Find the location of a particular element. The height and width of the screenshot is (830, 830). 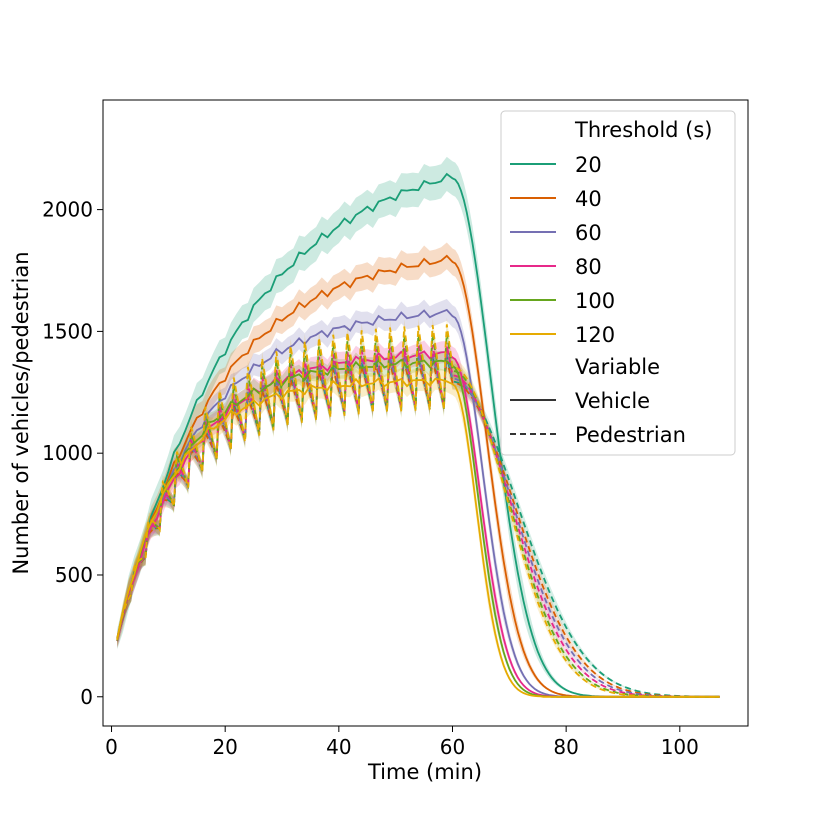

x-axis: 0 20 40 60 80 100 is located at coordinates (402, 742).